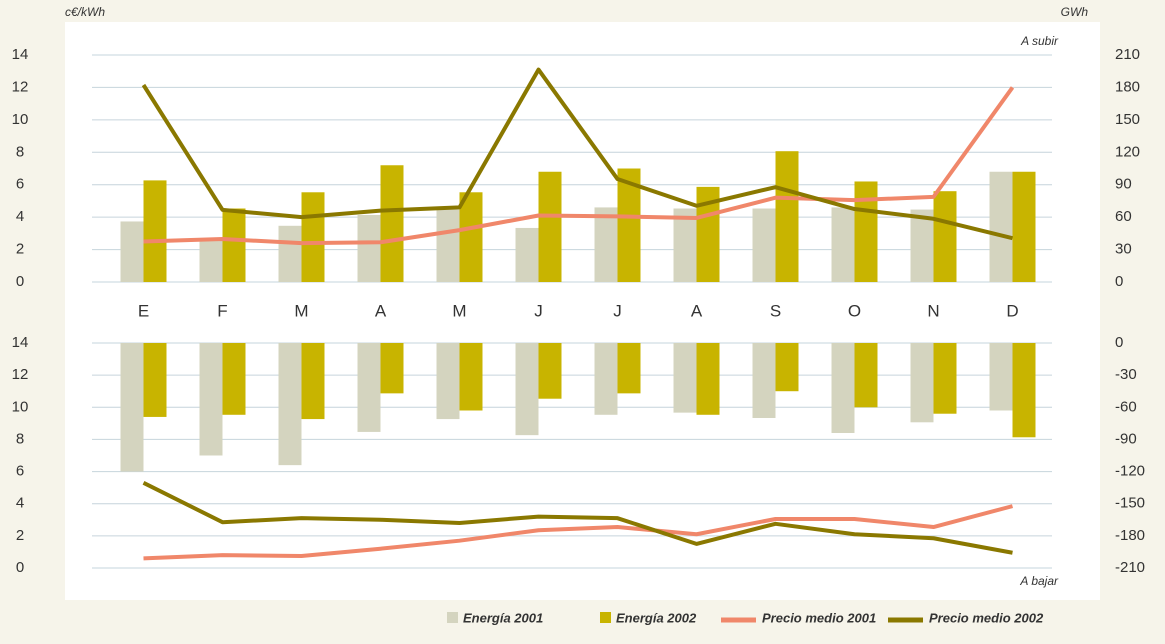 This screenshot has width=1165, height=644. I want to click on x-tick-label: O, so click(854, 310).